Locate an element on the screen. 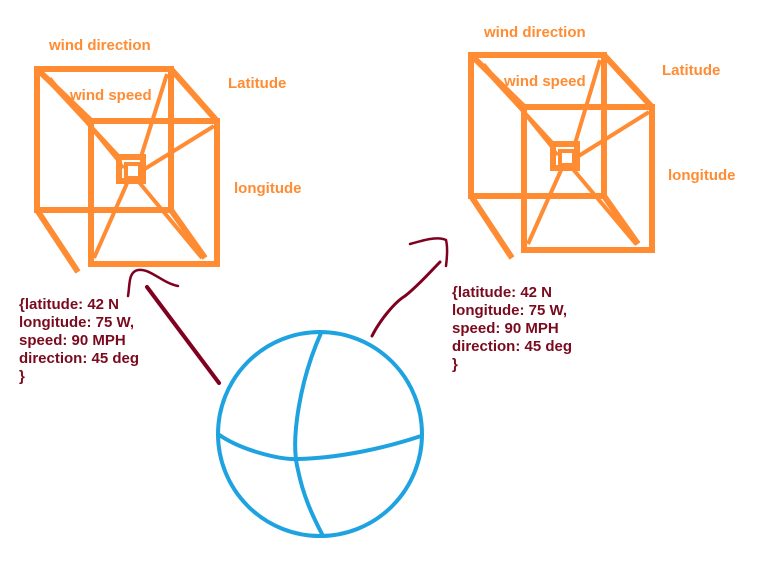 Image resolution: width=761 pixels, height=580 pixels. right-data-open: {latitude: 42 N is located at coordinates (502, 292).